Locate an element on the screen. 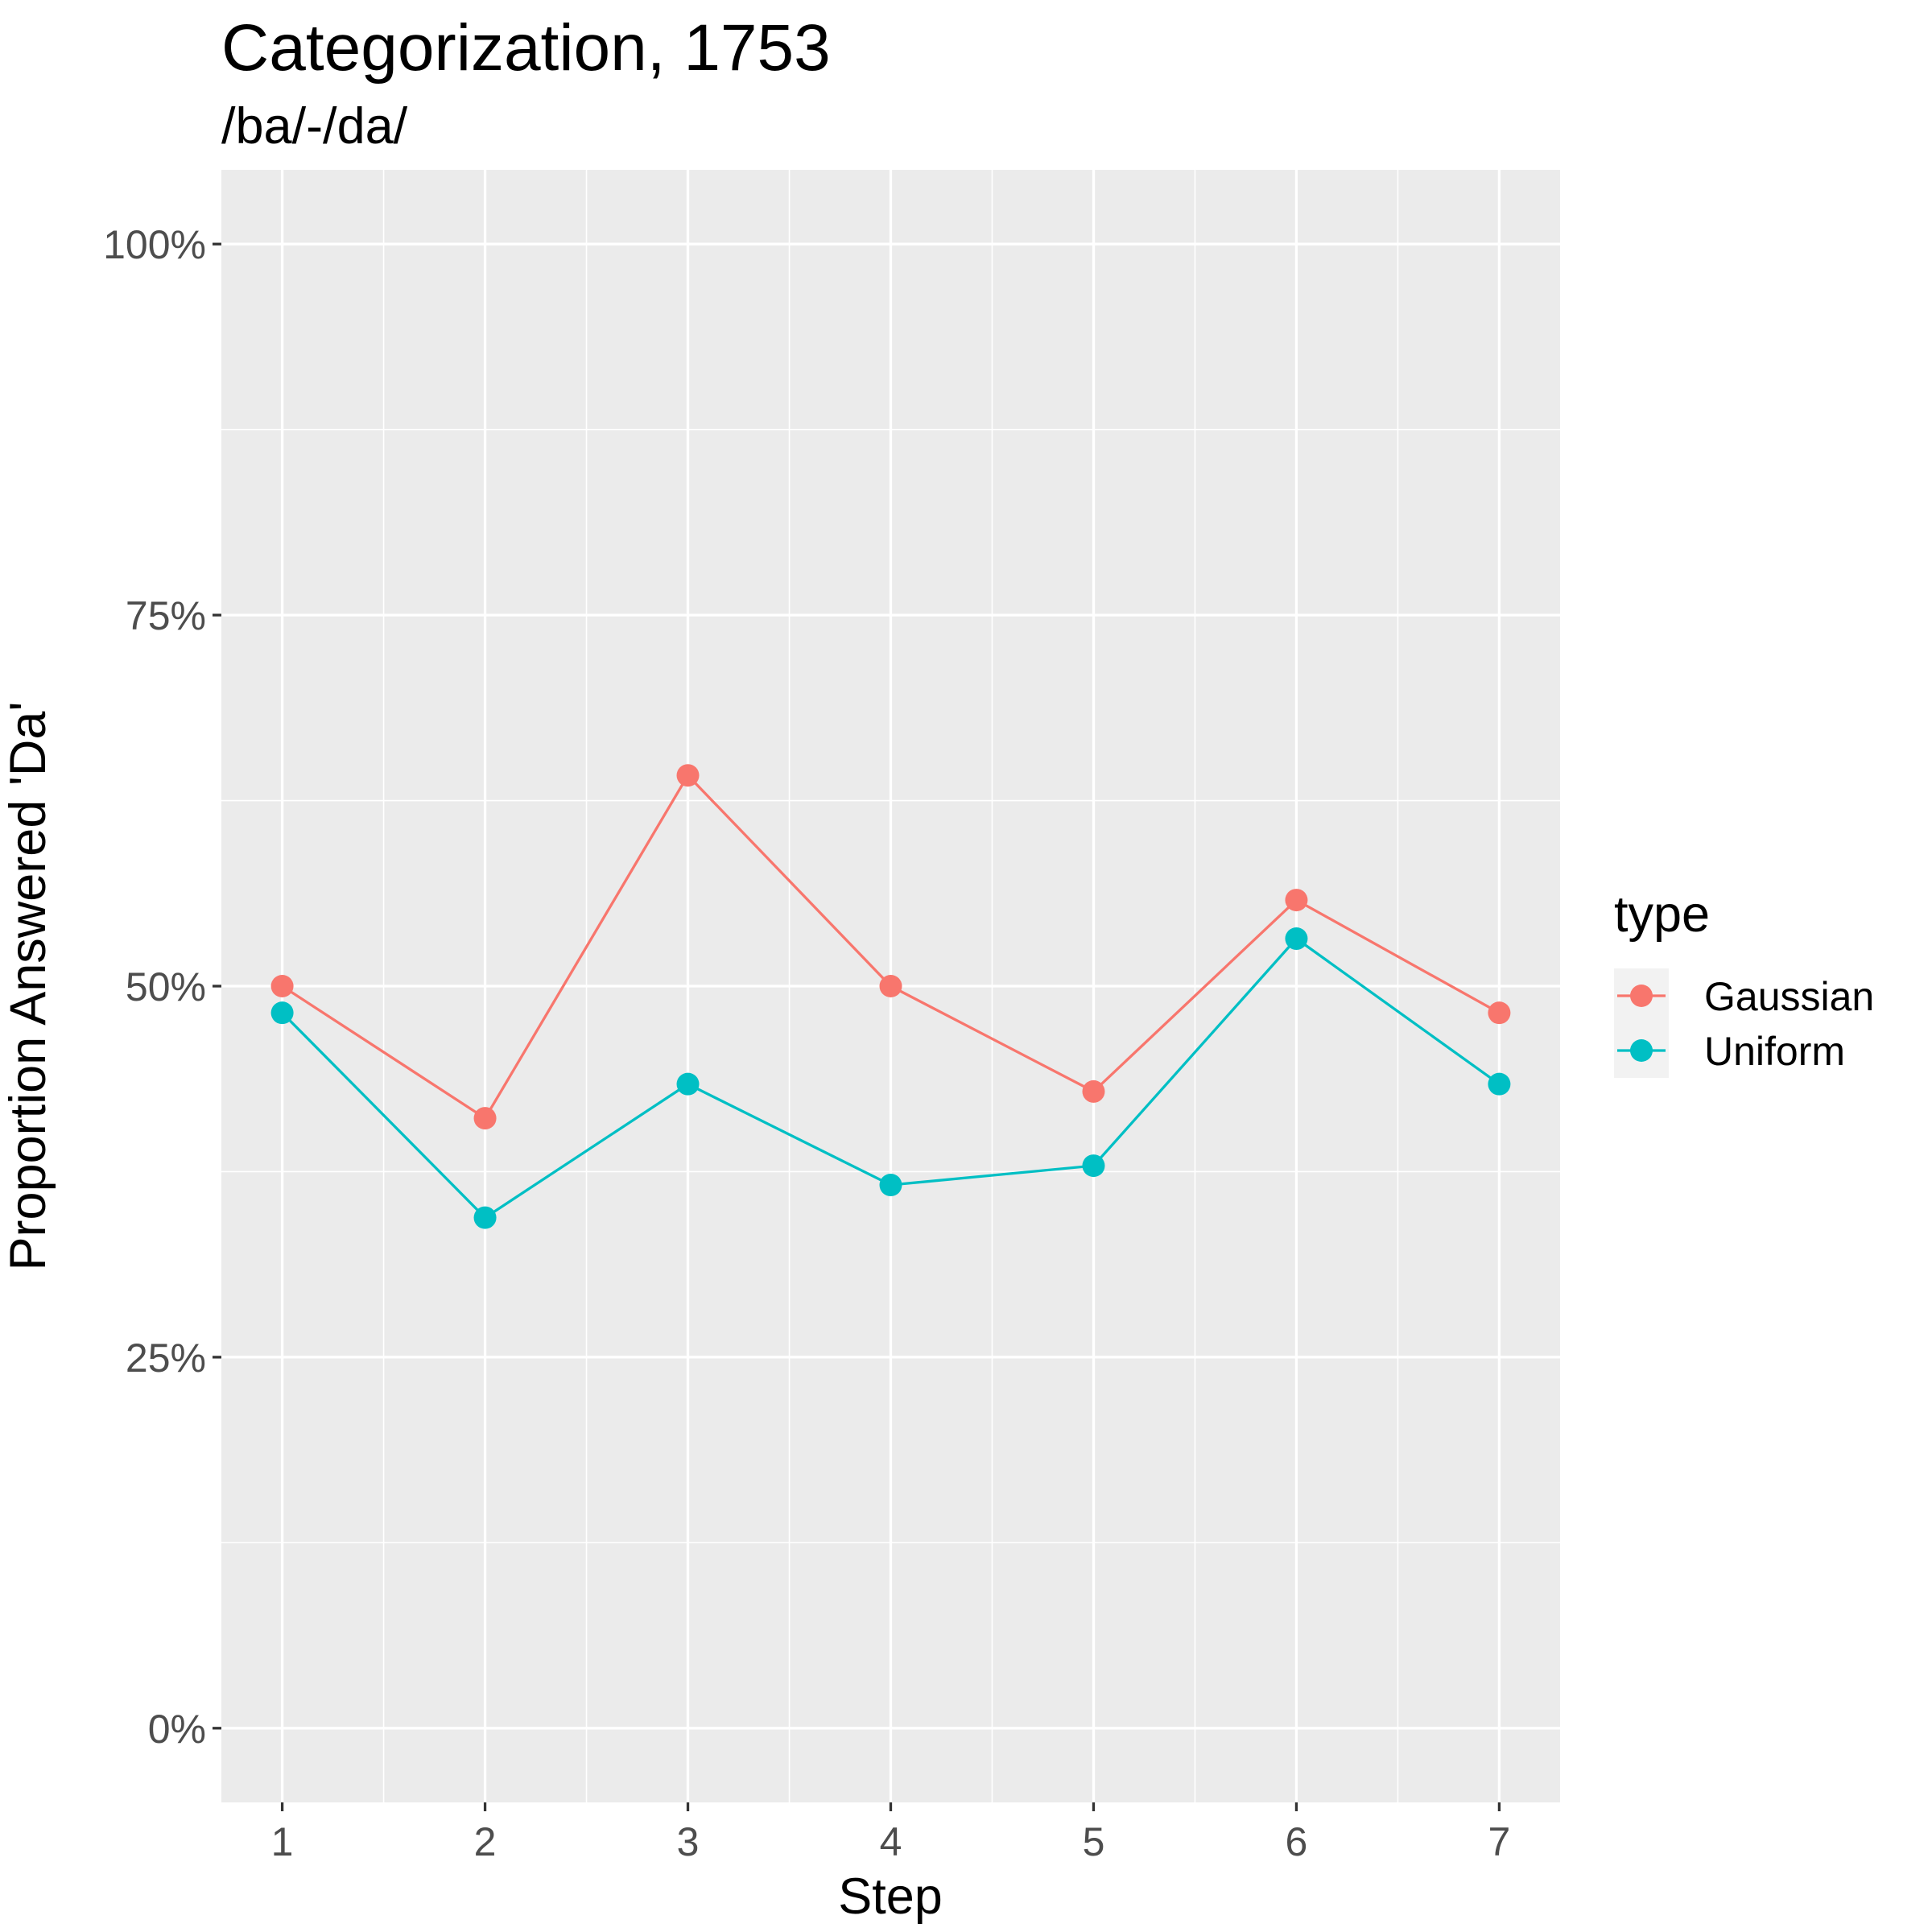 This screenshot has width=1932, height=1932. legend-point-uniform is located at coordinates (1641, 1050).